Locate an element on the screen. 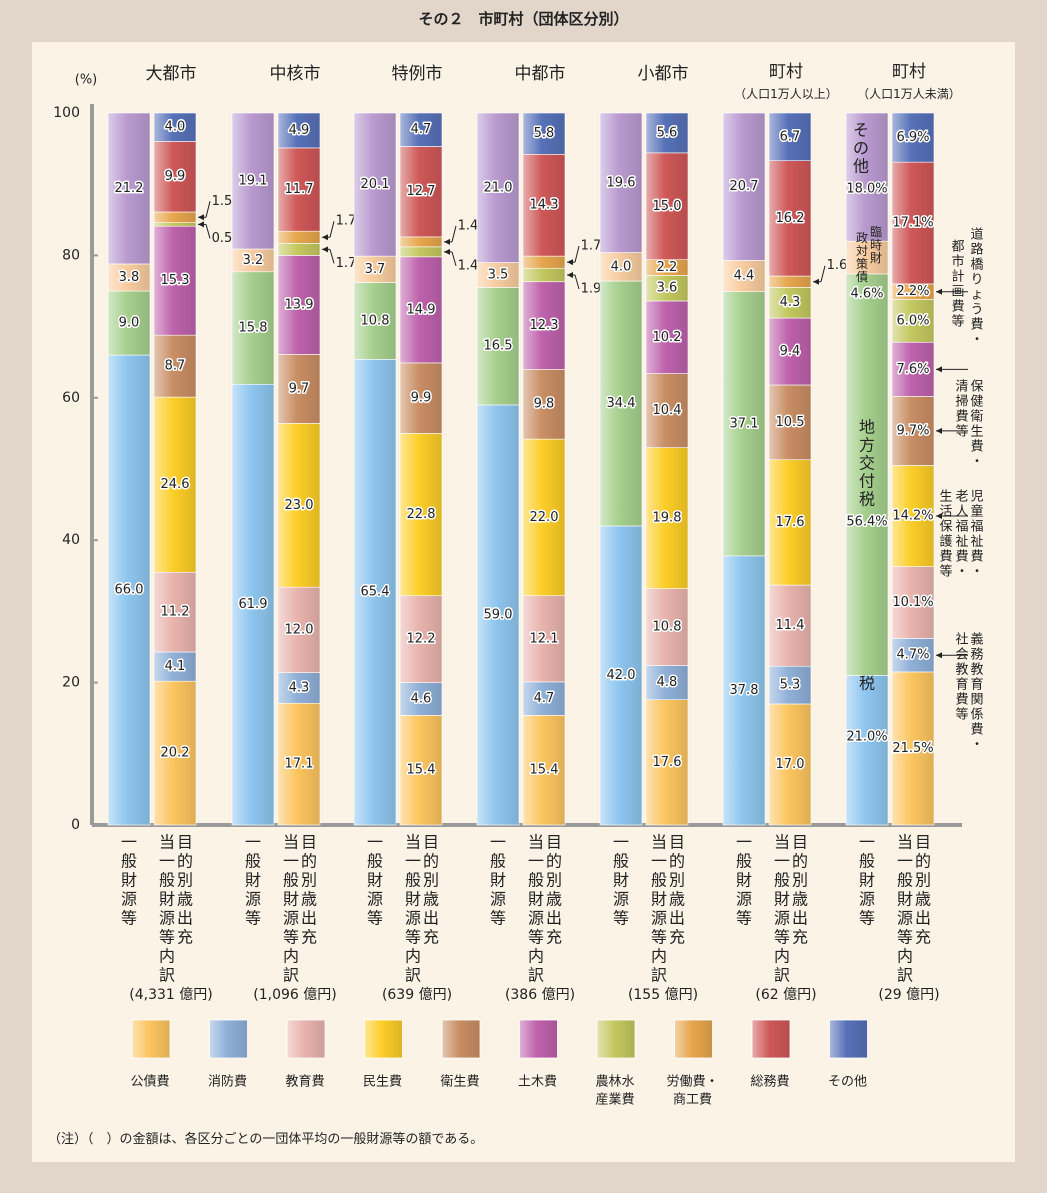 Image resolution: width=1047 pixels, height=1193 pixels. bar-label-right-char: 歳 is located at coordinates (185, 899).